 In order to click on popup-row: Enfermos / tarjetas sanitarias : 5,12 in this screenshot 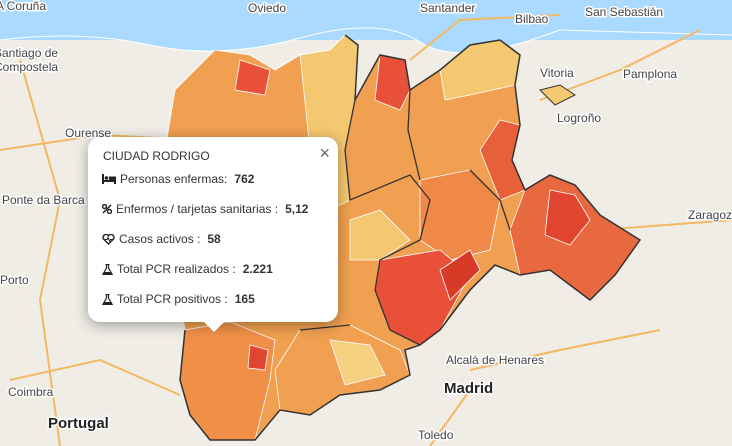, I will do `click(205, 209)`.